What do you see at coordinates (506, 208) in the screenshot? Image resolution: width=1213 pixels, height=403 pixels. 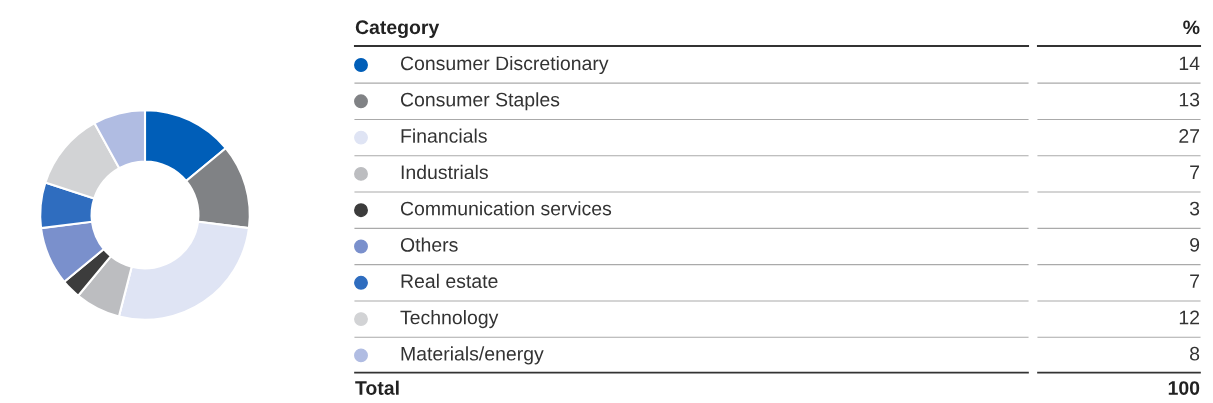 I see `legend-label: Communication services` at bounding box center [506, 208].